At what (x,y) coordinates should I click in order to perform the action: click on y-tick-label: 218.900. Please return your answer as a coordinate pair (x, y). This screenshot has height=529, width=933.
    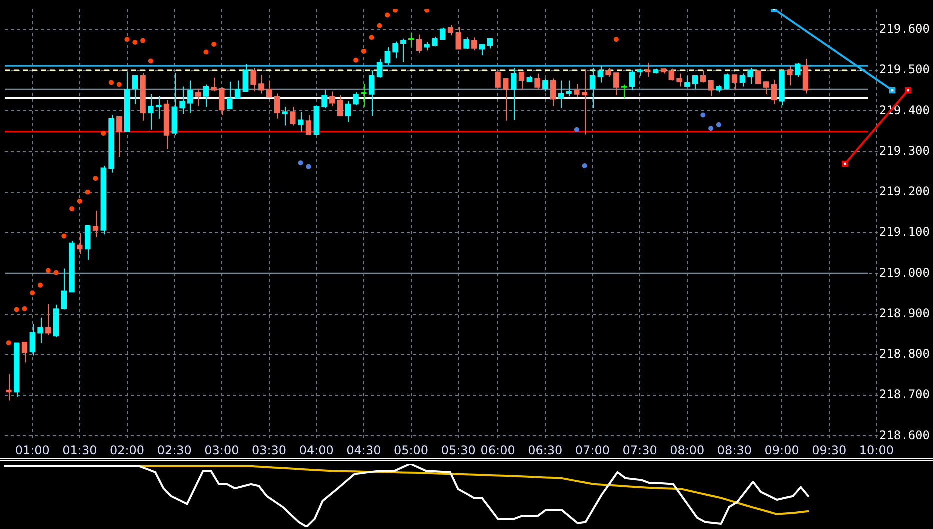
    Looking at the image, I should click on (904, 313).